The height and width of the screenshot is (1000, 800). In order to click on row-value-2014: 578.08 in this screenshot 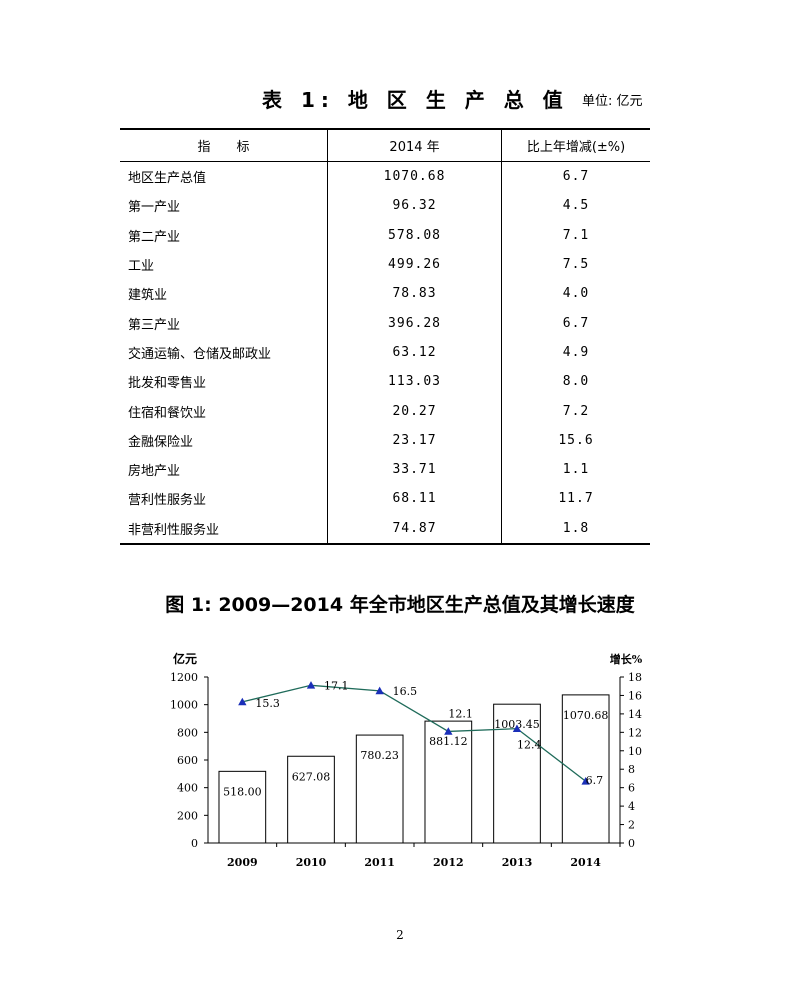, I will do `click(415, 235)`.